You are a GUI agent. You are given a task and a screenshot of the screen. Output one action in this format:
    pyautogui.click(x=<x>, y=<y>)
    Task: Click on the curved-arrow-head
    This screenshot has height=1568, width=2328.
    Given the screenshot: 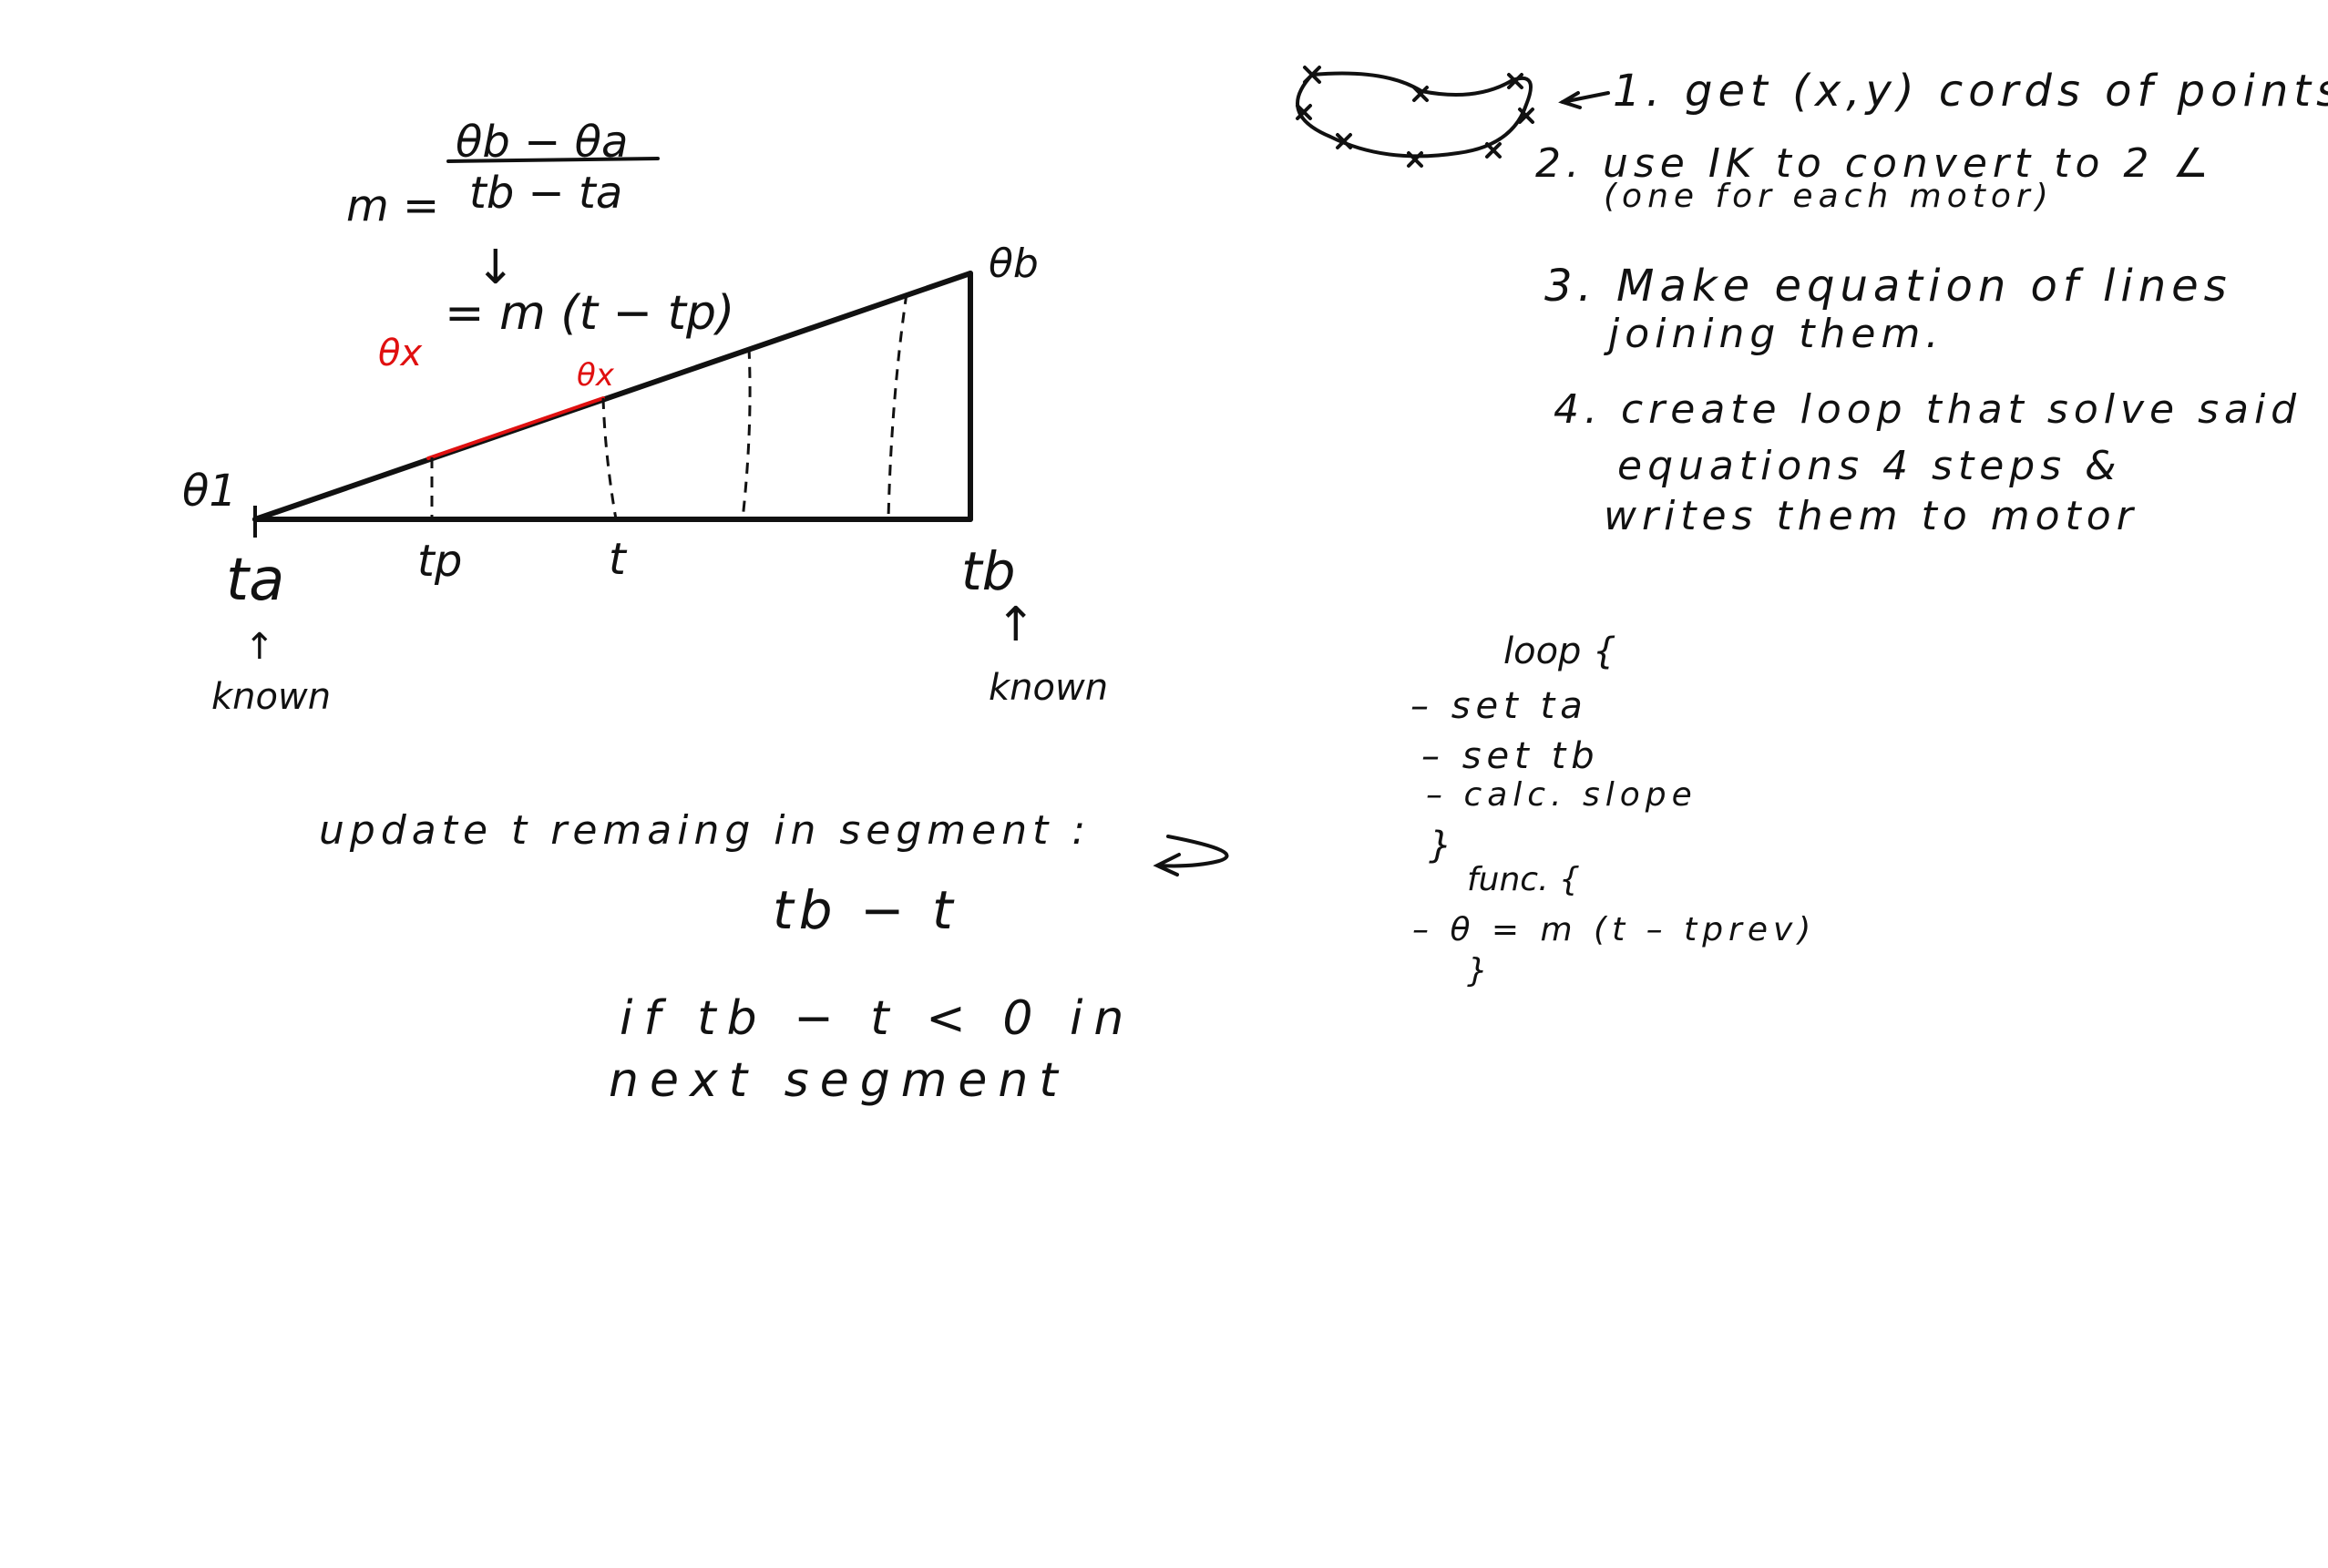 What is the action you would take?
    pyautogui.click(x=1167, y=864)
    